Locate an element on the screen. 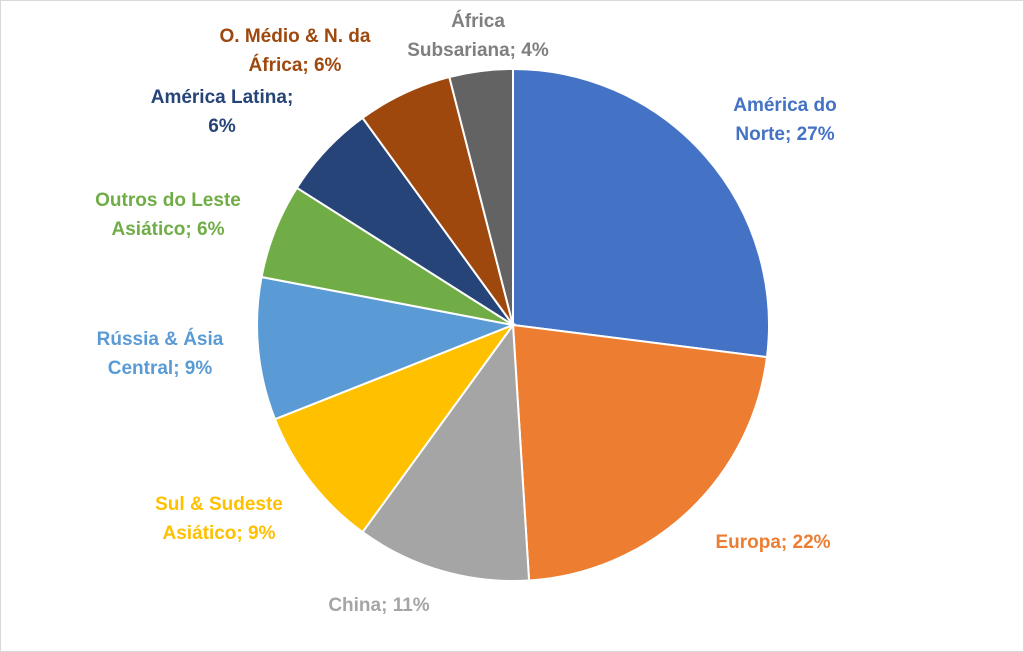  slice-label-line: Asiático; 9% is located at coordinates (219, 533).